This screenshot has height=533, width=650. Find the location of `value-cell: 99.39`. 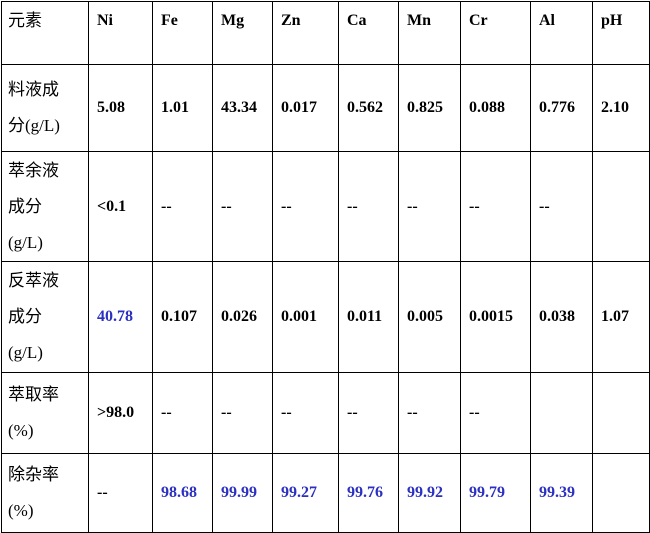

value-cell: 99.39 is located at coordinates (561, 493).